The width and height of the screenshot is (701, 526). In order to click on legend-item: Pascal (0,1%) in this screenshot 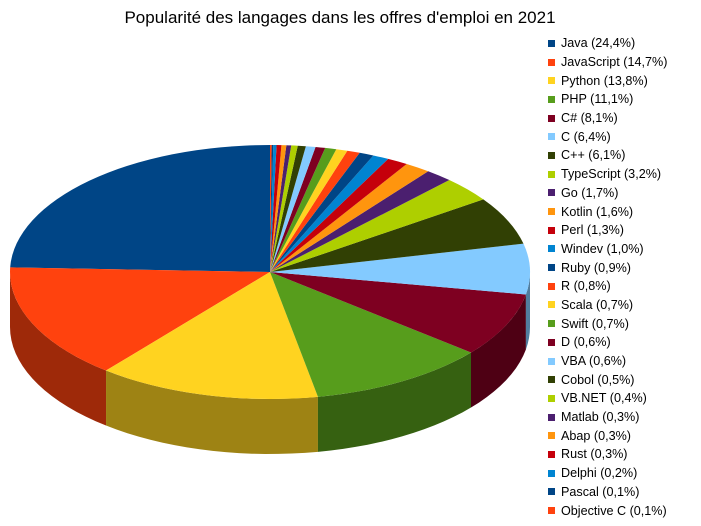, I will do `click(623, 492)`.